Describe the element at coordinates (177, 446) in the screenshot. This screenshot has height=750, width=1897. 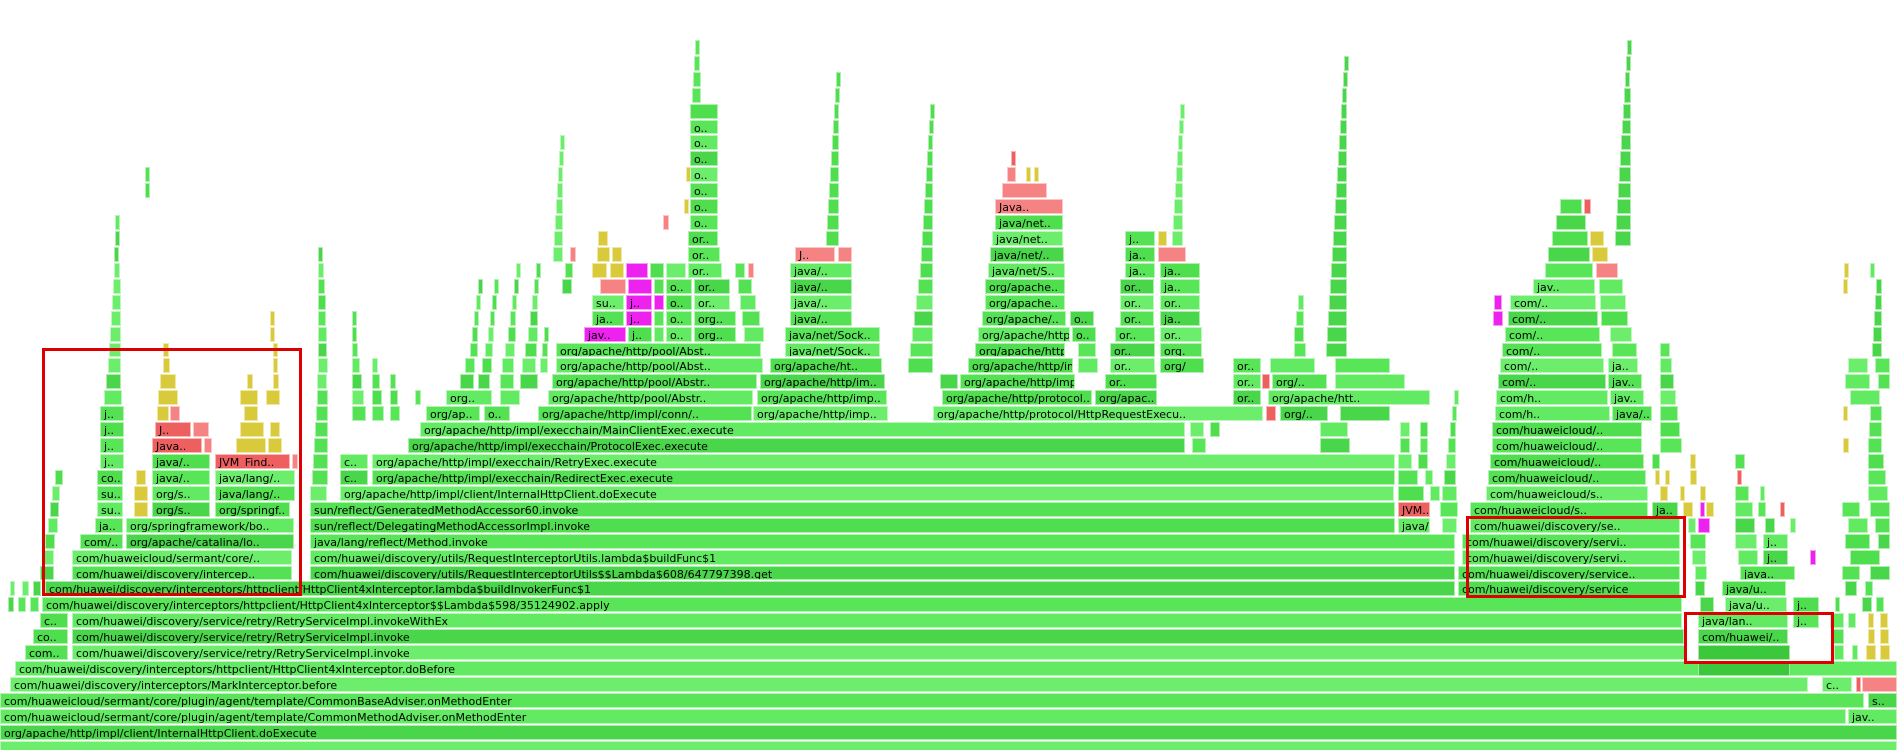
I see `flame-frame: Java..` at that location.